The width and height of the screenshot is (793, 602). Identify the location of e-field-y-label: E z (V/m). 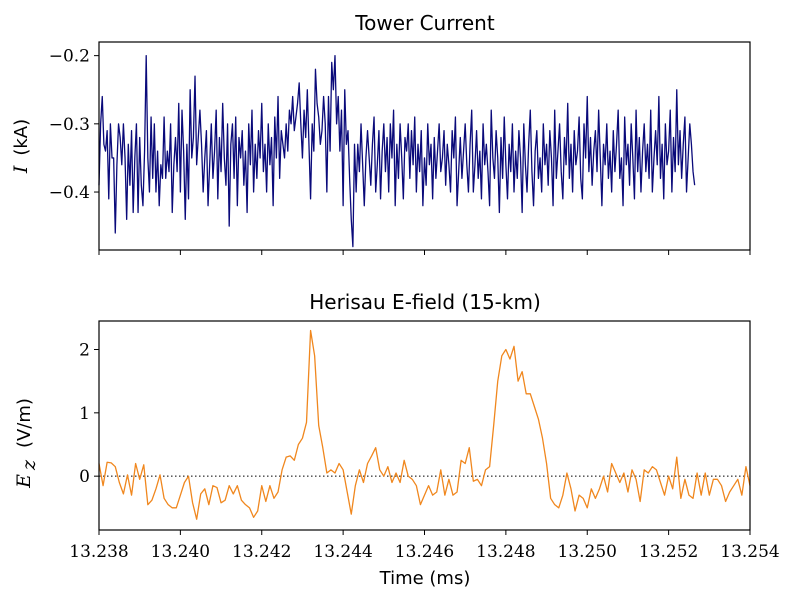
(26, 443).